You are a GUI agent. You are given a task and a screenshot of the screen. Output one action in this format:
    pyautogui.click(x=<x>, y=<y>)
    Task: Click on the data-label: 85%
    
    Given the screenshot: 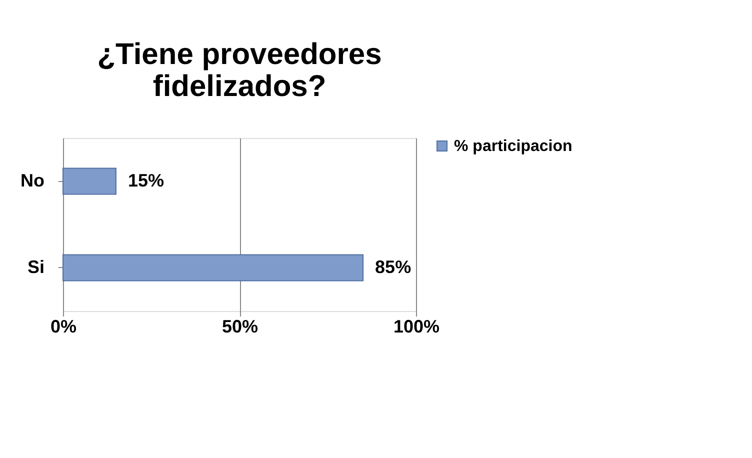 What is the action you would take?
    pyautogui.click(x=393, y=266)
    